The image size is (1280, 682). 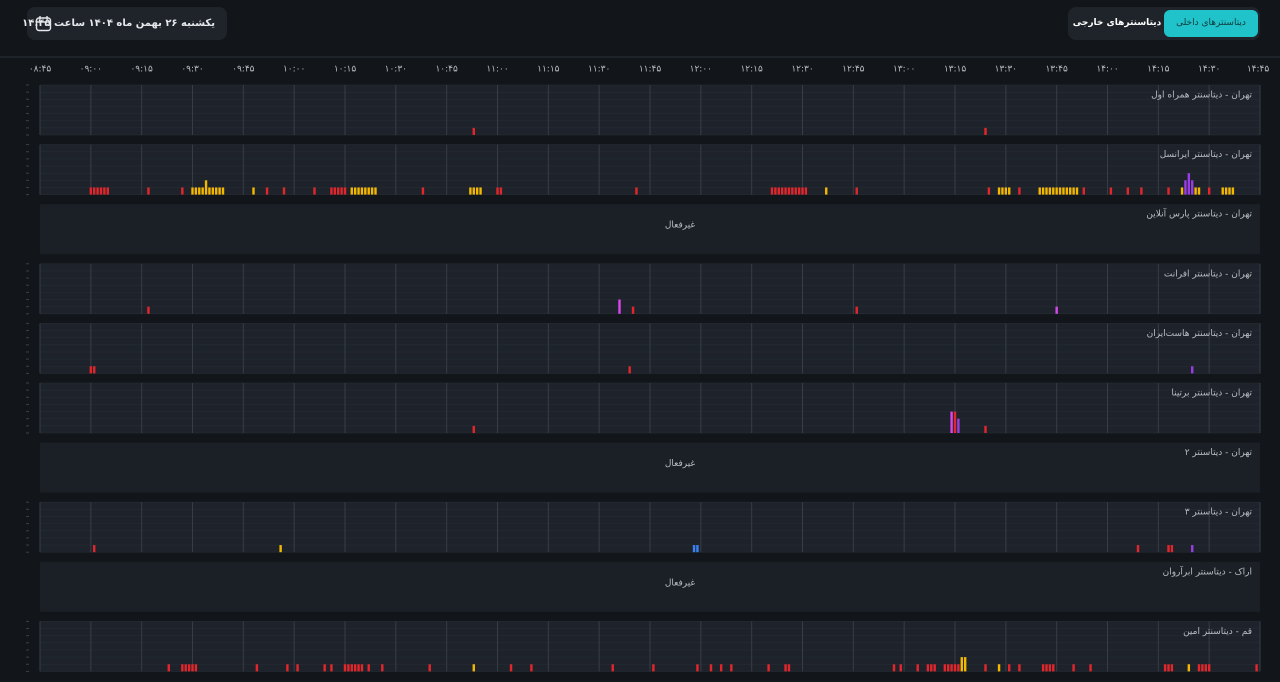 I want to click on x-tick-label: ۱۰:۰۰, so click(x=294, y=70).